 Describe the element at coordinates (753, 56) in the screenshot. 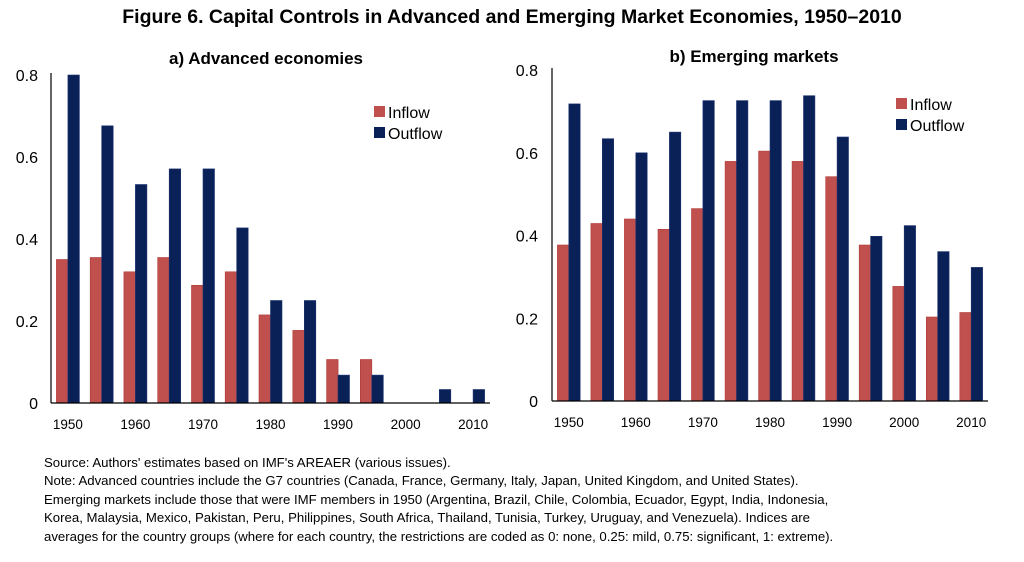

I see `chart-title-emerging: b) Emerging markets` at that location.